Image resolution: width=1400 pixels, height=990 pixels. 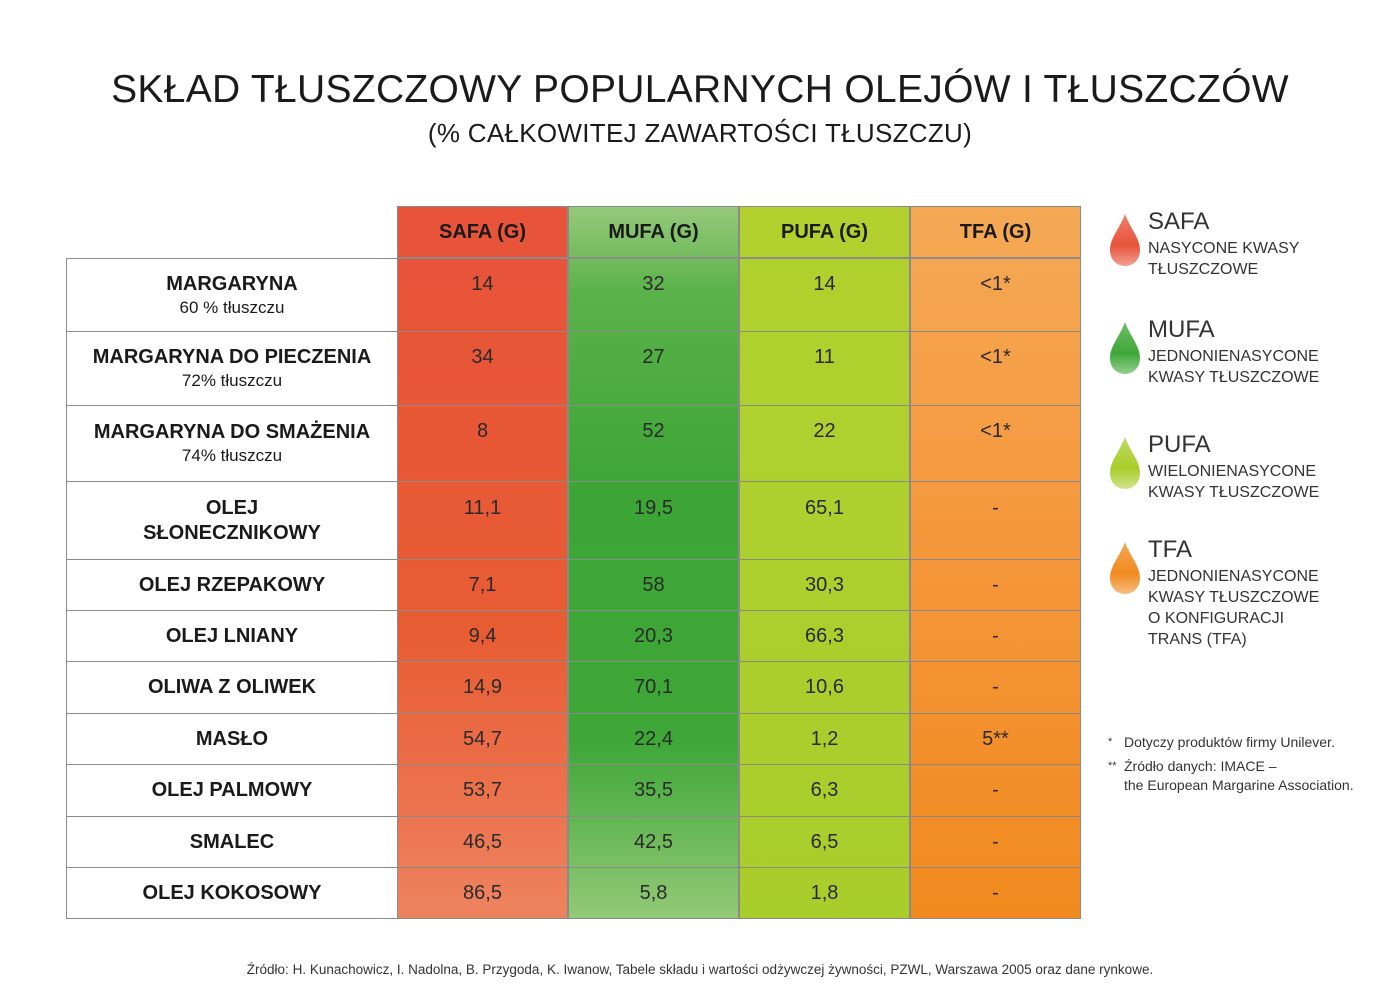 What do you see at coordinates (1181, 329) in the screenshot?
I see `legend-title: MUFA` at bounding box center [1181, 329].